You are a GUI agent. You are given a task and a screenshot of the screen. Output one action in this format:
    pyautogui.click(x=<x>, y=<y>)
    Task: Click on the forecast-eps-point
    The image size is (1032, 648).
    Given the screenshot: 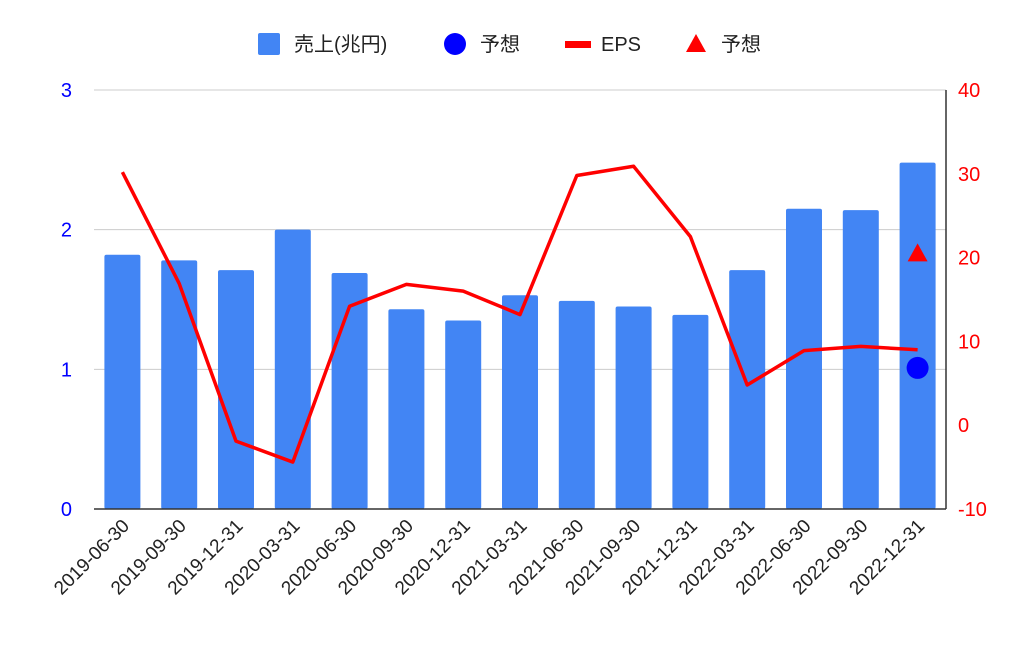 What is the action you would take?
    pyautogui.click(x=917, y=252)
    